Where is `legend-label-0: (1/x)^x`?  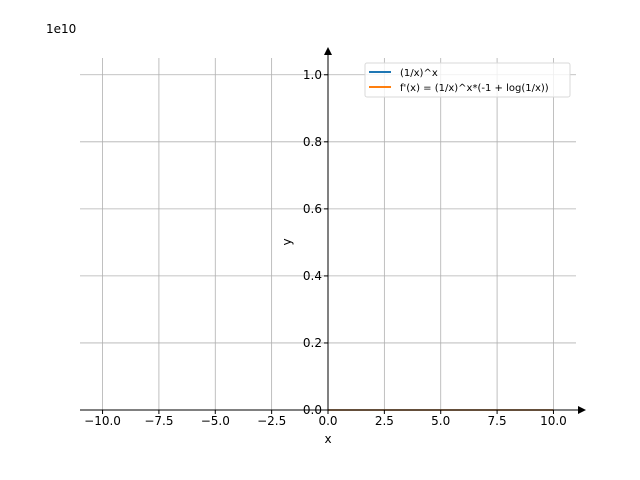
legend-label-0: (1/x)^x is located at coordinates (419, 73).